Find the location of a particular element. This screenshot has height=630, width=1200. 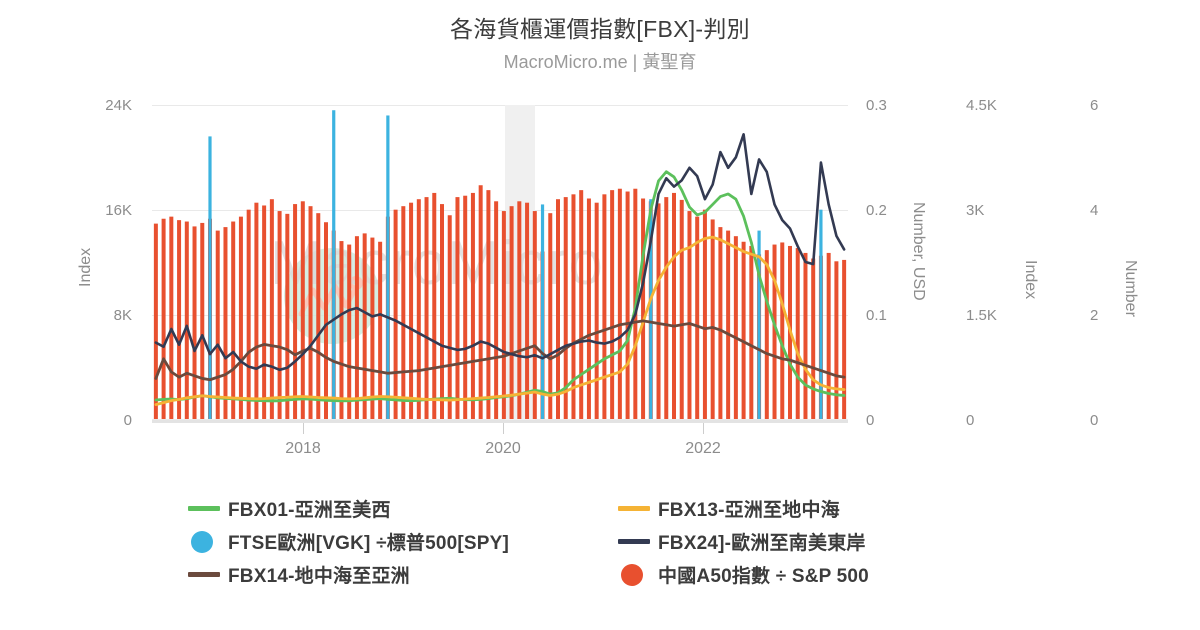

chart-header: 各海貨櫃運價指數[FBX]-判別 MacroMicro.me | 黃聖育 is located at coordinates (600, 37).